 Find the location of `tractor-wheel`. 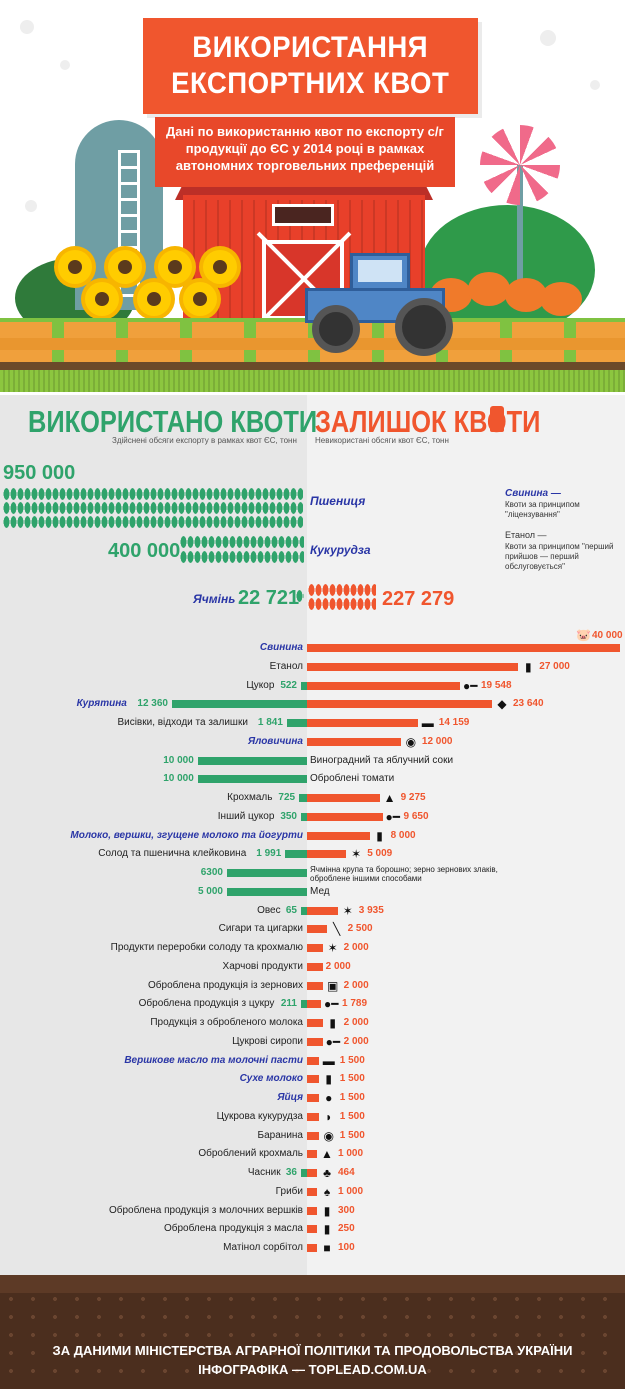

tractor-wheel is located at coordinates (424, 327).